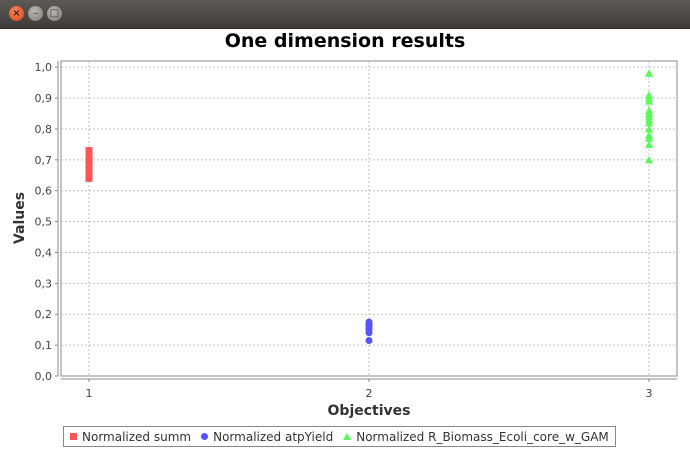  Describe the element at coordinates (44, 191) in the screenshot. I see `y-tick-label: 0,6` at that location.